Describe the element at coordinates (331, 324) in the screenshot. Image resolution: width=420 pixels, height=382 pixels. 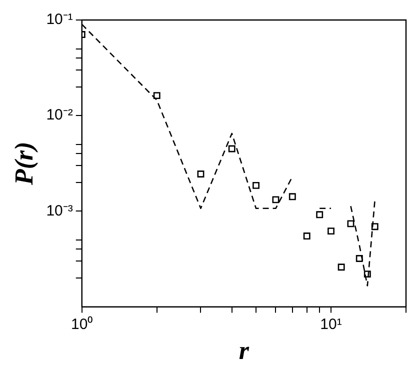
I see `x-tick-label: 10¹` at that location.